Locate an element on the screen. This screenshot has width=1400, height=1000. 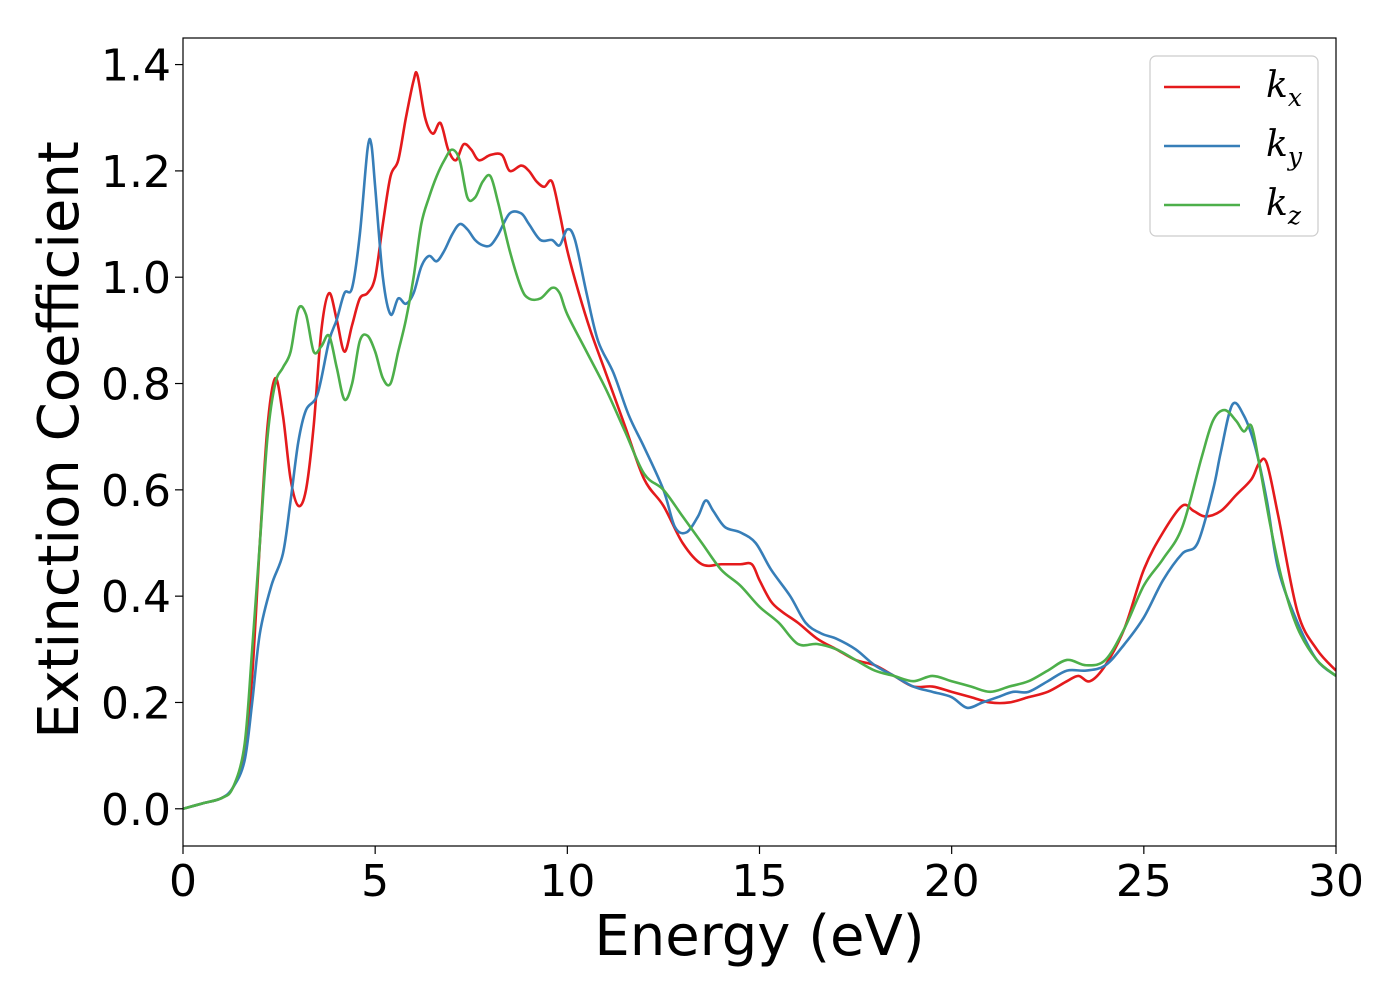
x-tick-label: 30 is located at coordinates (1336, 881).